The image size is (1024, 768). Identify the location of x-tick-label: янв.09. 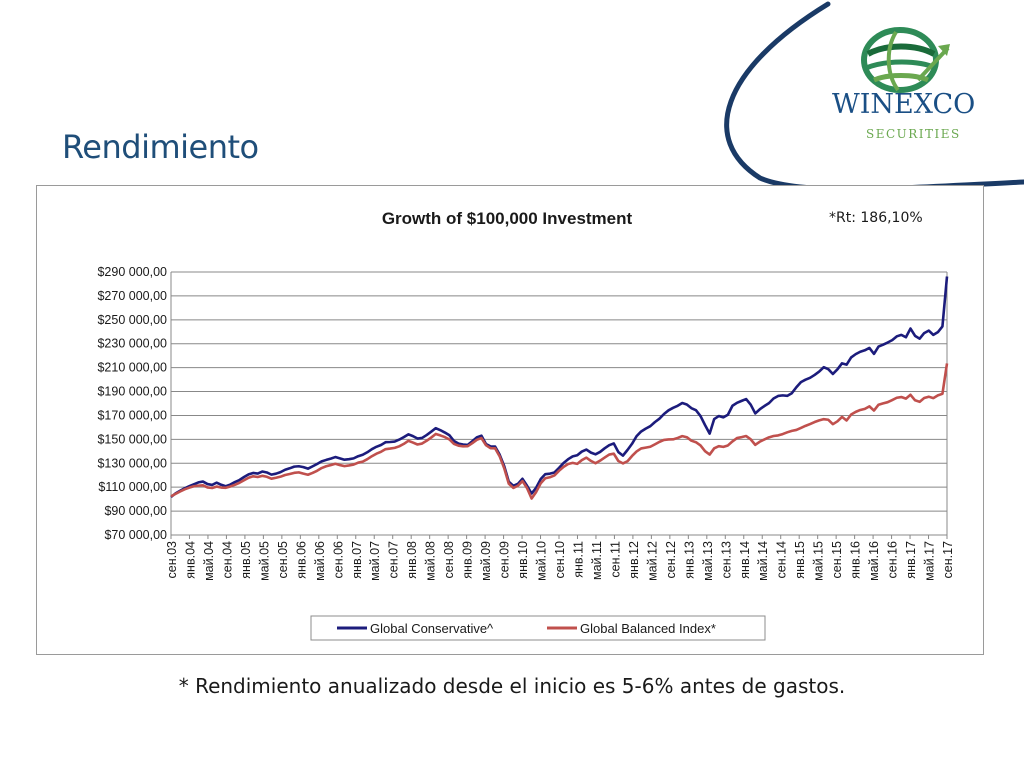
(468, 560).